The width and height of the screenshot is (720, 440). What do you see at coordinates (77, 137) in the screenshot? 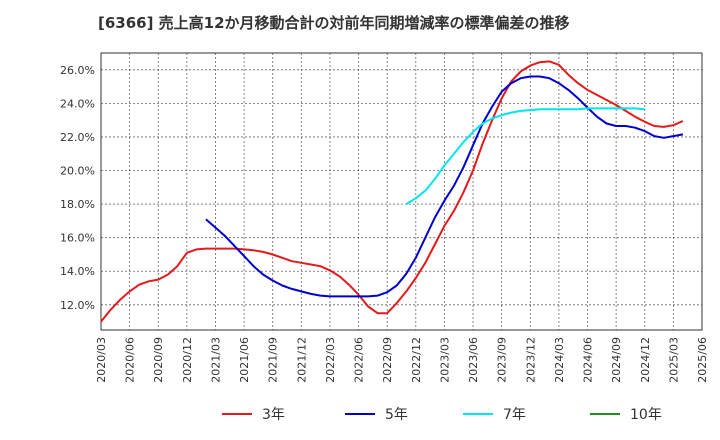
I see `y-tick-label: 22.0%` at bounding box center [77, 137].